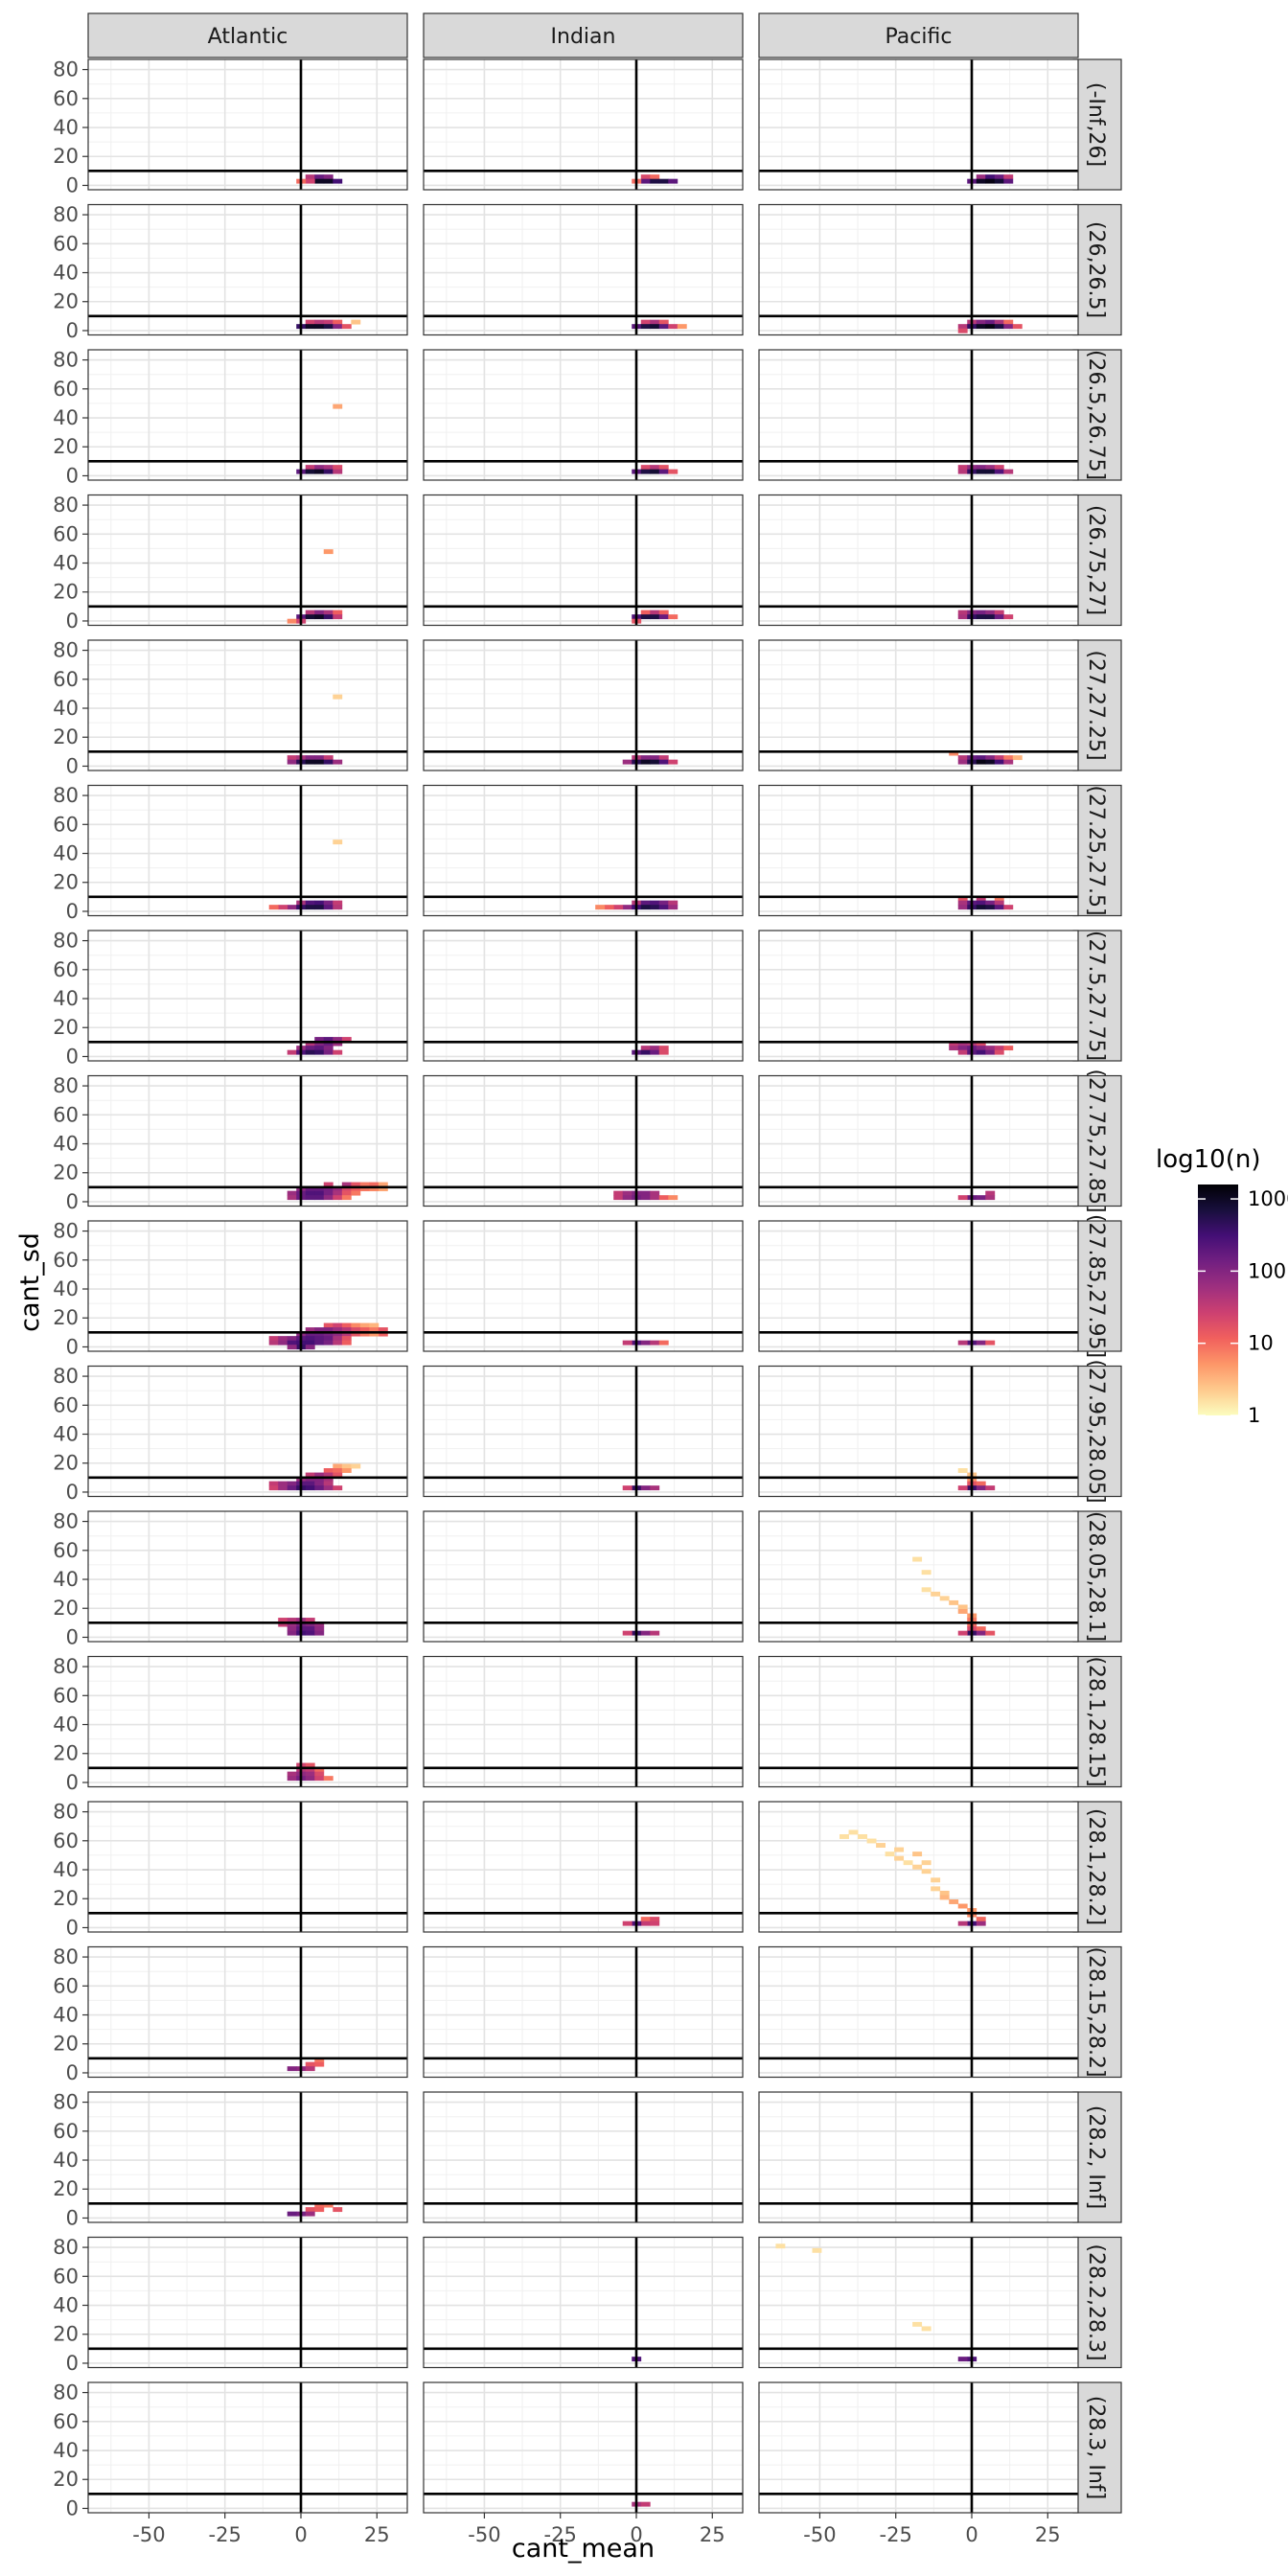 The image size is (1288, 2576). I want to click on facet-strip-column-label: Pacific, so click(920, 37).